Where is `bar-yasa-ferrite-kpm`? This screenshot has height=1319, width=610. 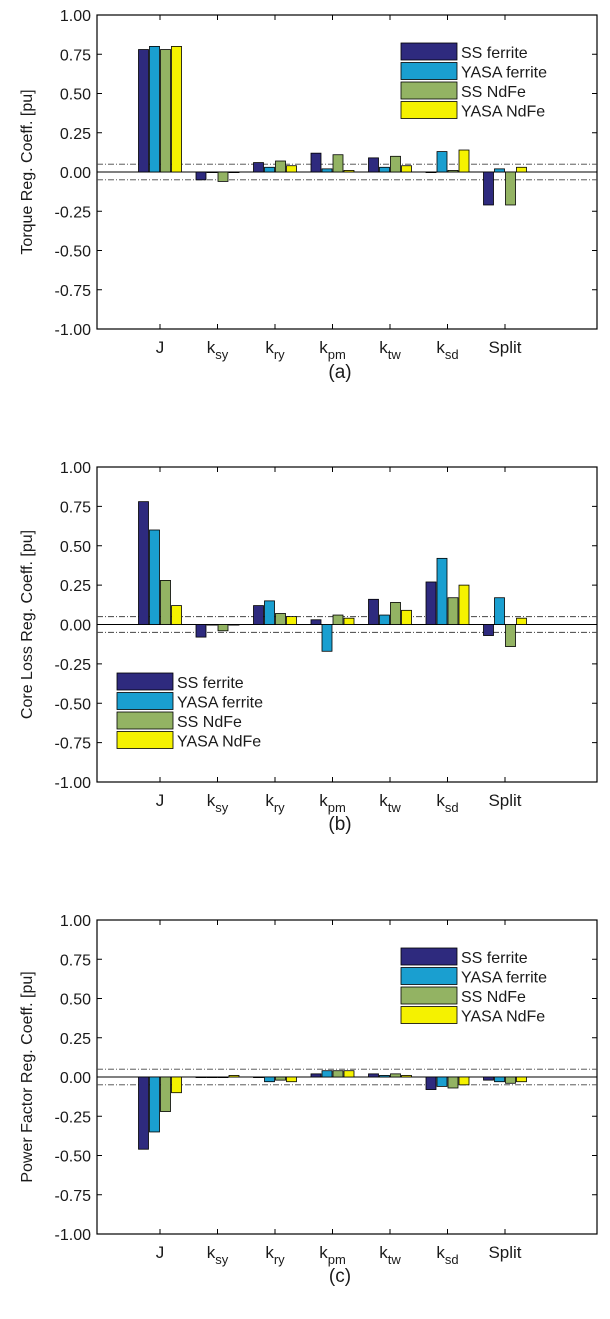
bar-yasa-ferrite-kpm is located at coordinates (327, 170).